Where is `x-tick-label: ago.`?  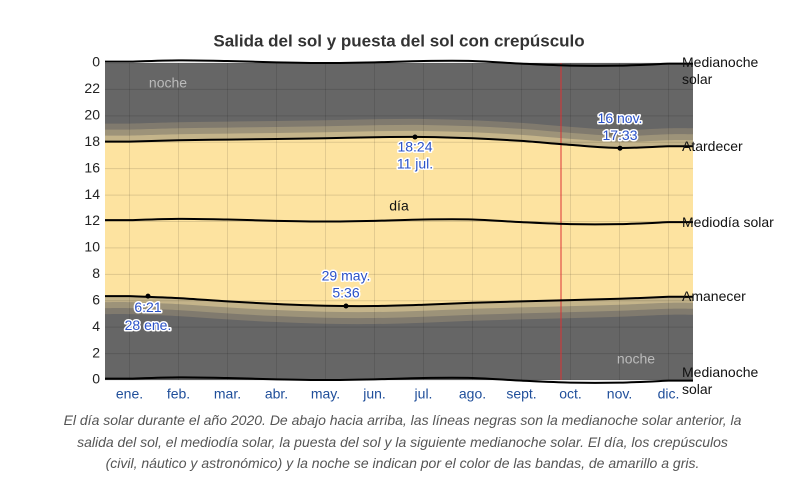 x-tick-label: ago. is located at coordinates (472, 394).